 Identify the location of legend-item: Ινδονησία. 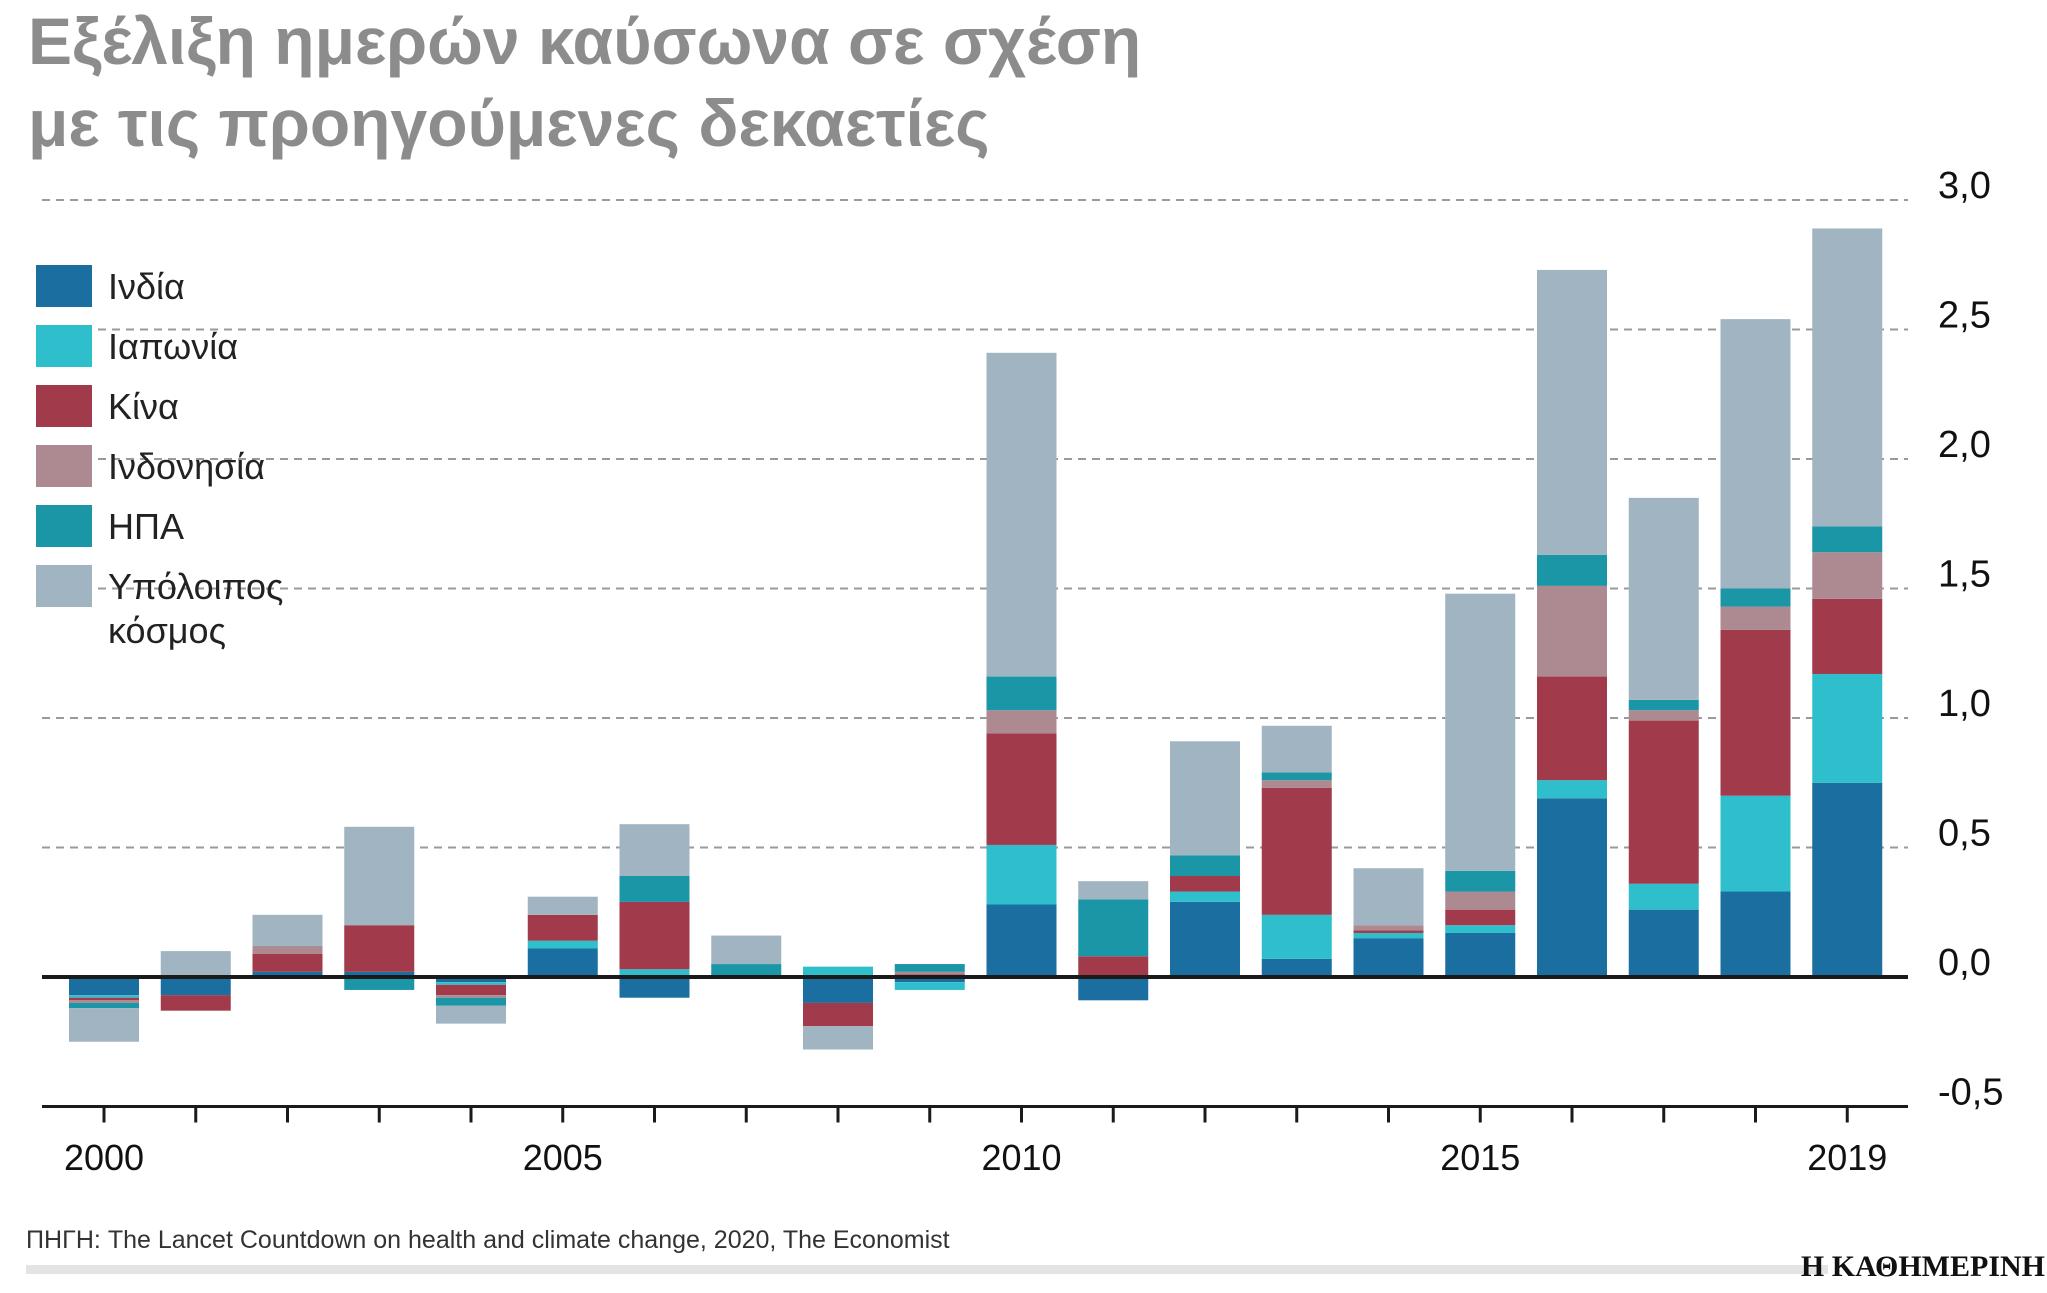
(192, 475).